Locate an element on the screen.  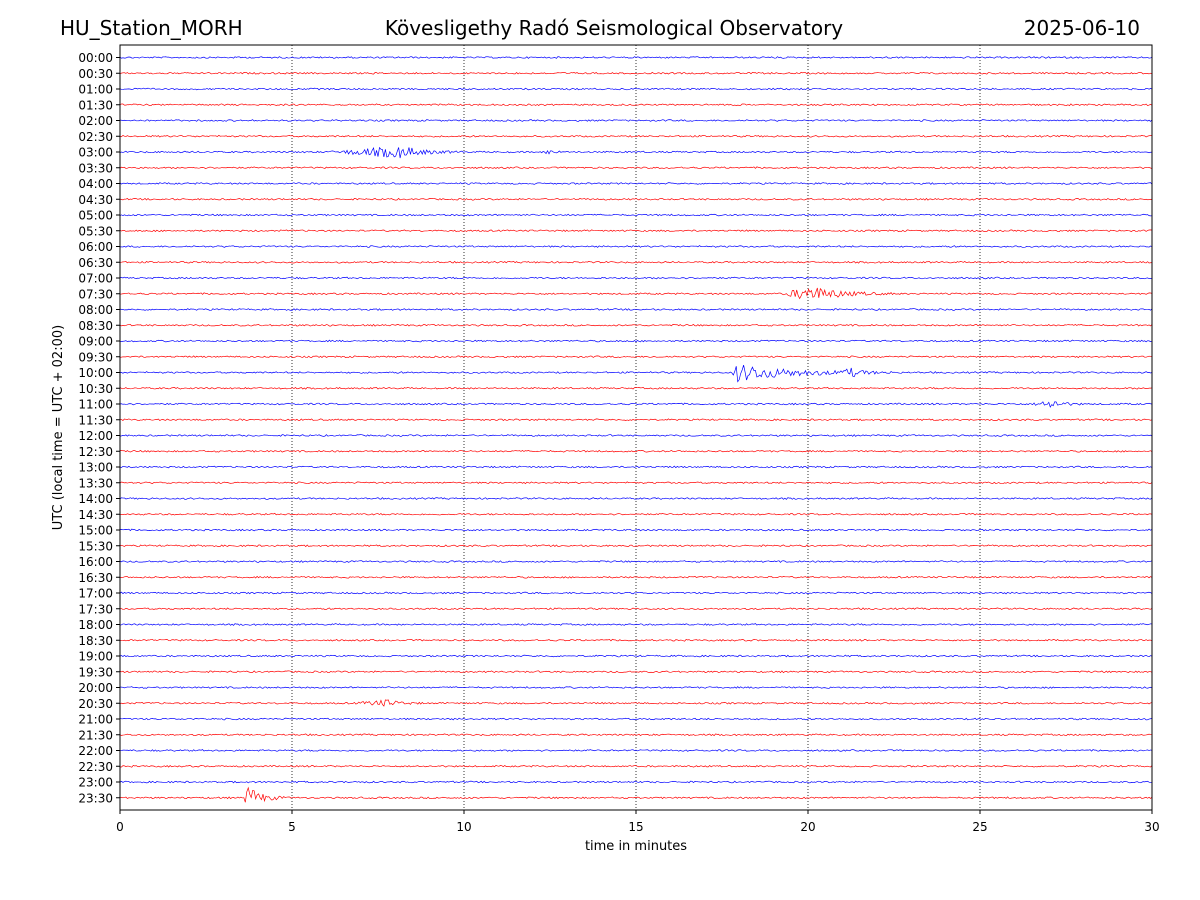
y-tick-label: 06:00 is located at coordinates (95, 247).